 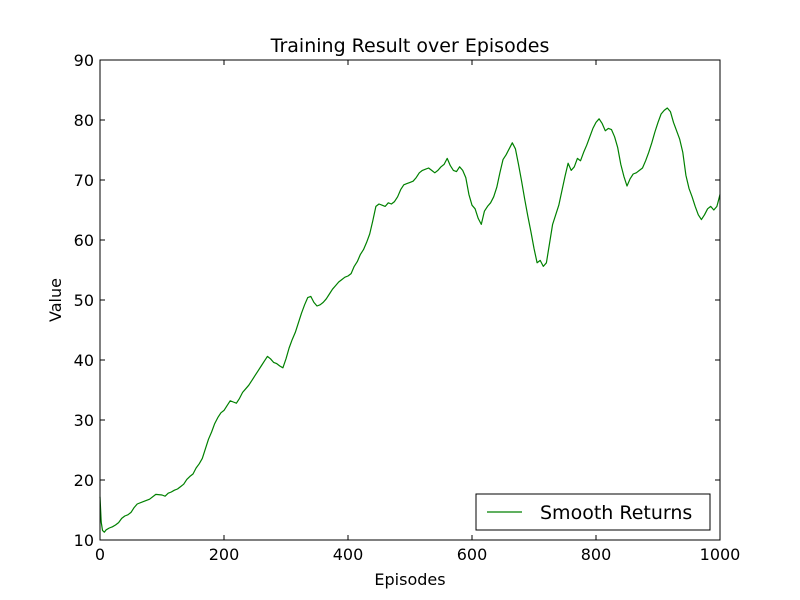 What do you see at coordinates (84, 480) in the screenshot?
I see `y-tick-label: 20` at bounding box center [84, 480].